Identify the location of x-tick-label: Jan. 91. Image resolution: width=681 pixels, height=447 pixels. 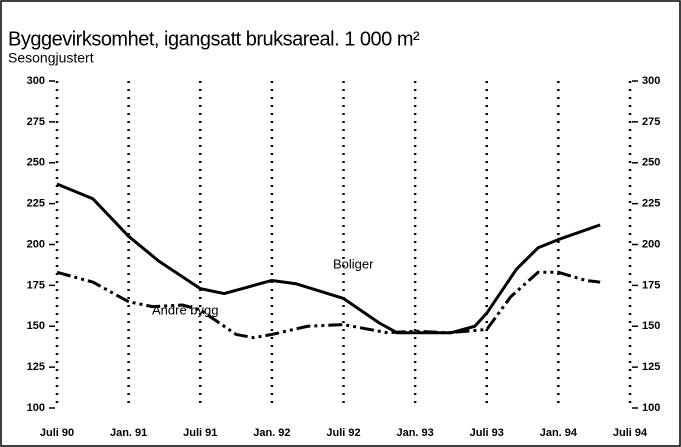
(128, 433).